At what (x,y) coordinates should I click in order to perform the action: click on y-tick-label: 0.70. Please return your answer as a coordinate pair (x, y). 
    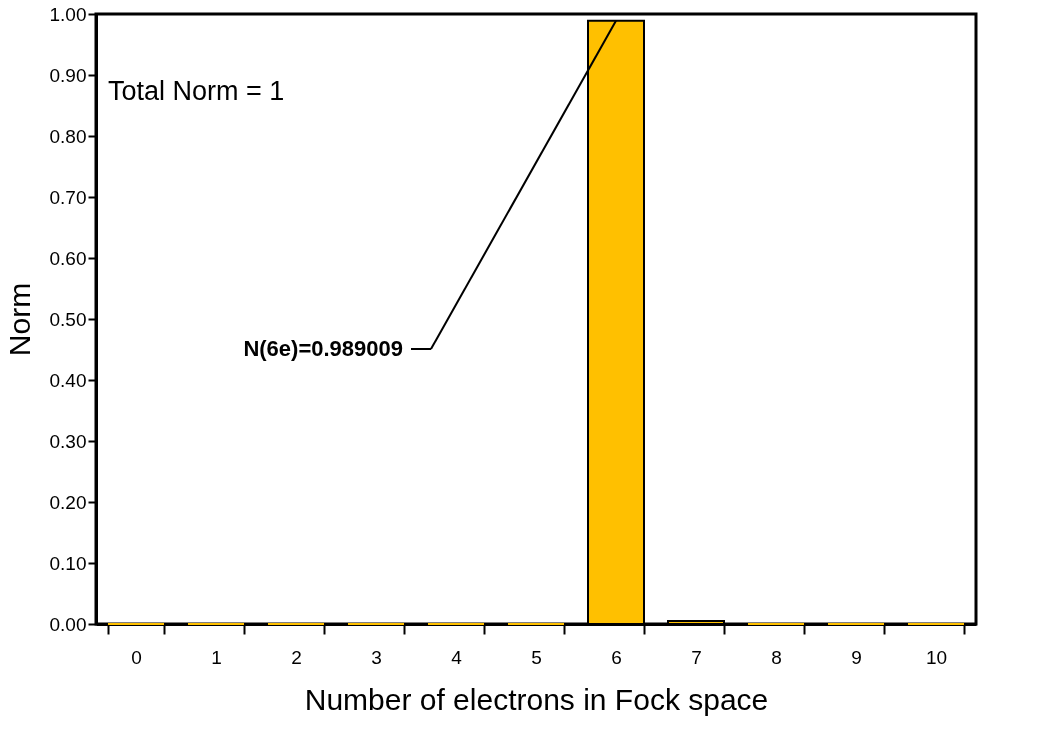
    Looking at the image, I should click on (68, 197).